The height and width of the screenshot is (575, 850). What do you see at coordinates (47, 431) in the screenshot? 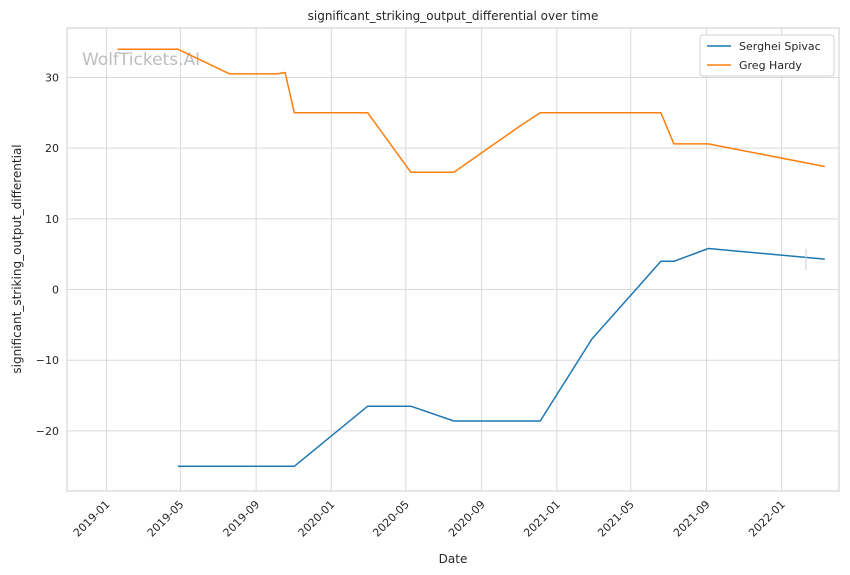
I see `y-tick-label: −20` at bounding box center [47, 431].